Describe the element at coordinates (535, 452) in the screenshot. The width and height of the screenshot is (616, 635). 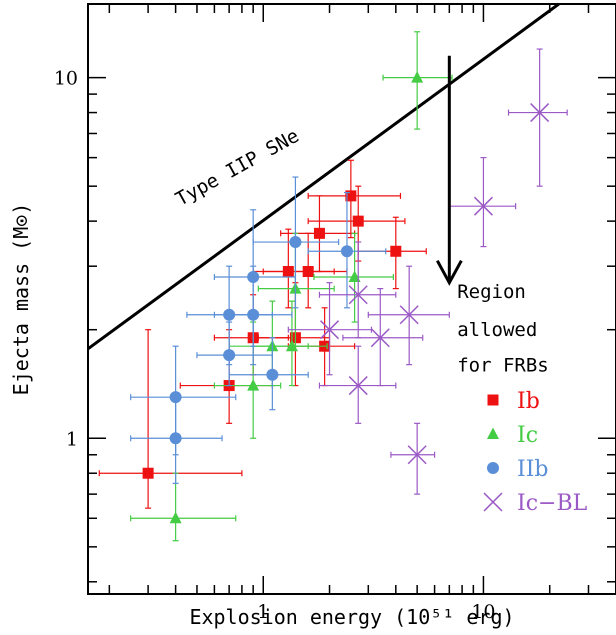
I see `legend: Ib Ic IIb Ic−BL` at that location.